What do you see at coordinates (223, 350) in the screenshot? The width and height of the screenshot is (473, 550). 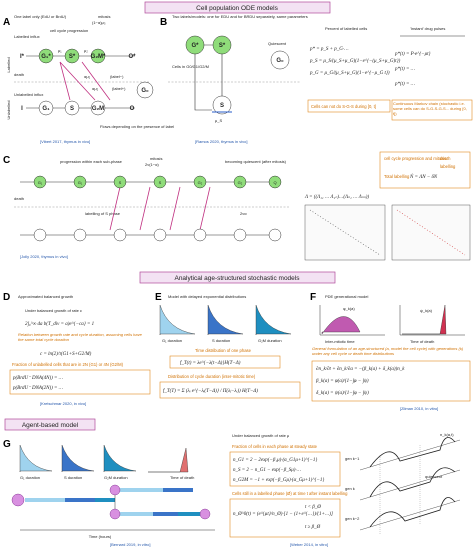 I see `note: Time distribution of one phase` at bounding box center [223, 350].